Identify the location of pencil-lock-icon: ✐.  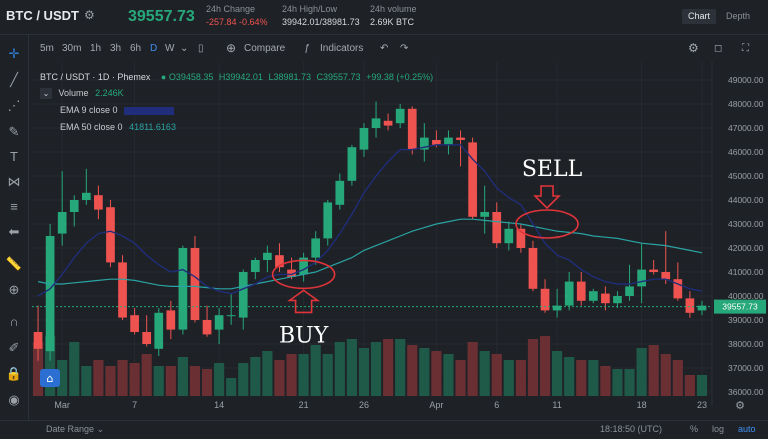
(14, 347).